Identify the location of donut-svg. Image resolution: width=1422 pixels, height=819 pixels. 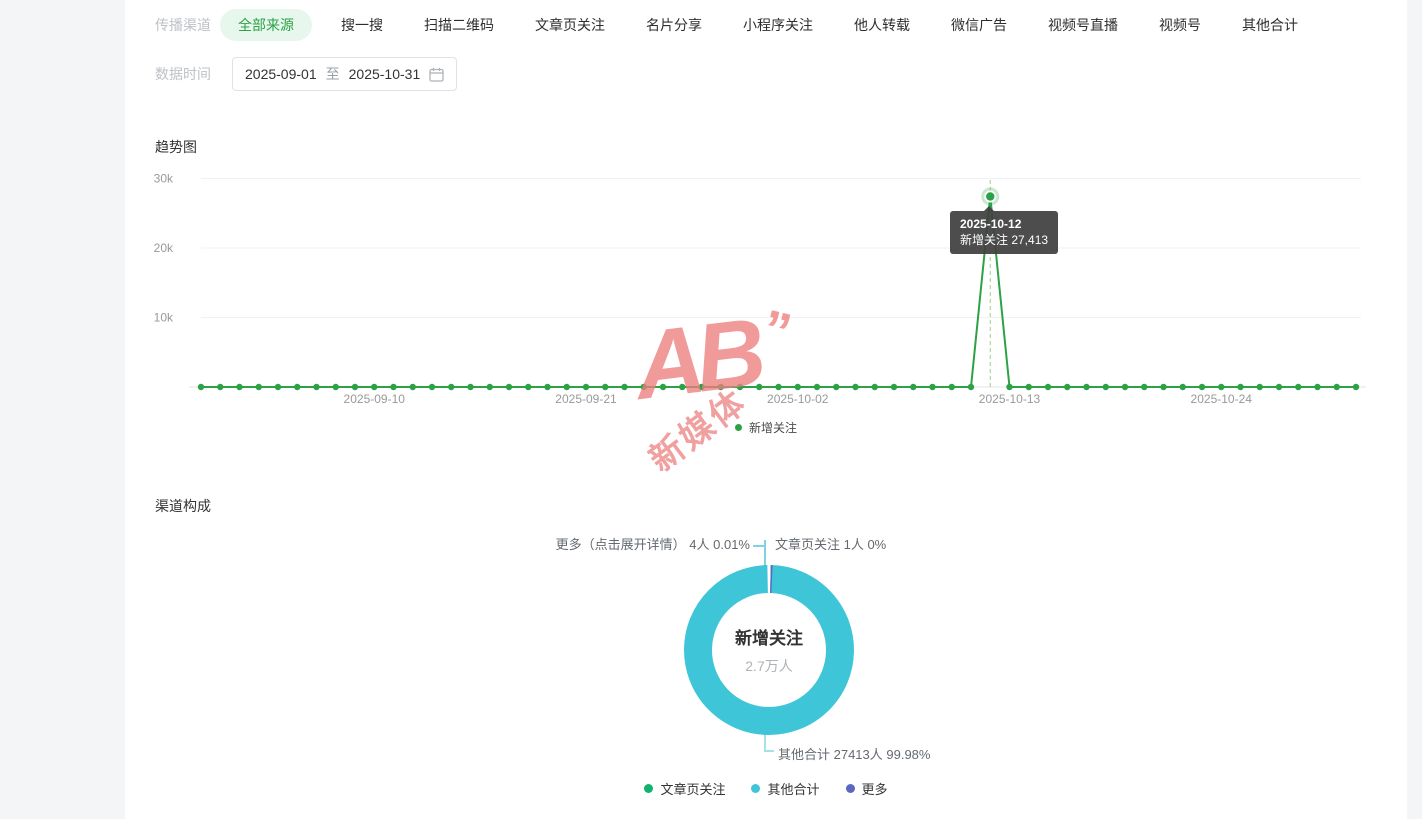
(769, 650).